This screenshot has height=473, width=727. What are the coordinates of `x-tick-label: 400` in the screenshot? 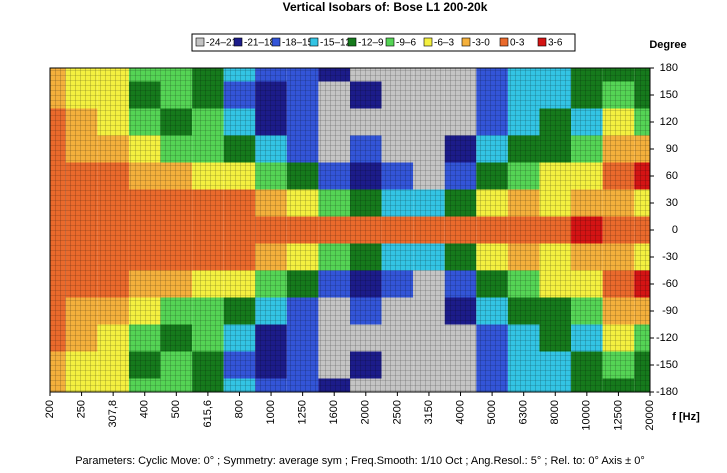 It's located at (145, 409).